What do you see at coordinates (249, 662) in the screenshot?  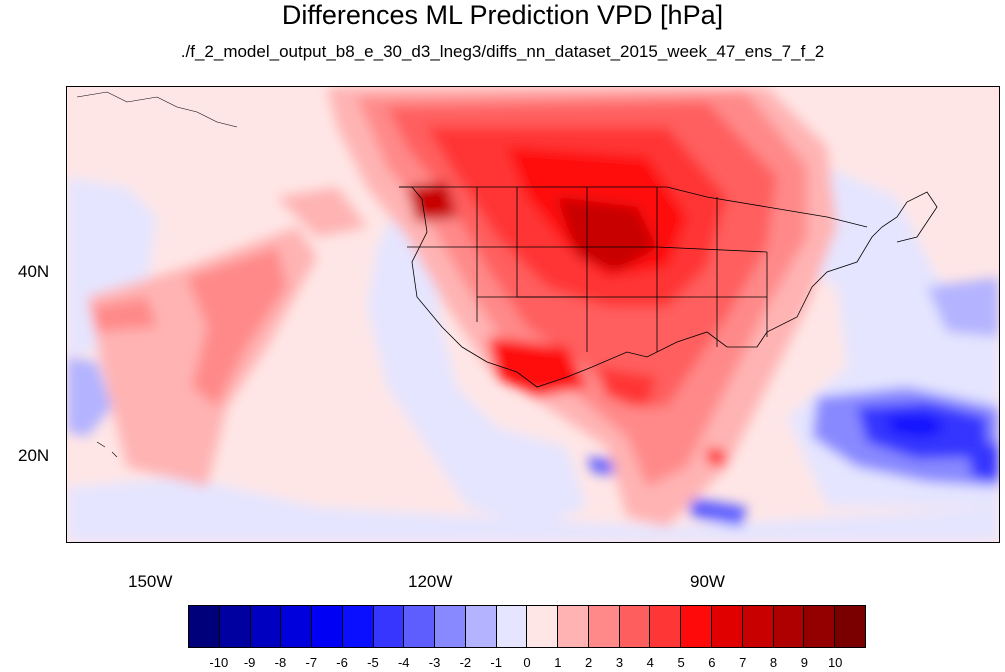 I see `colorbar-label: -9` at bounding box center [249, 662].